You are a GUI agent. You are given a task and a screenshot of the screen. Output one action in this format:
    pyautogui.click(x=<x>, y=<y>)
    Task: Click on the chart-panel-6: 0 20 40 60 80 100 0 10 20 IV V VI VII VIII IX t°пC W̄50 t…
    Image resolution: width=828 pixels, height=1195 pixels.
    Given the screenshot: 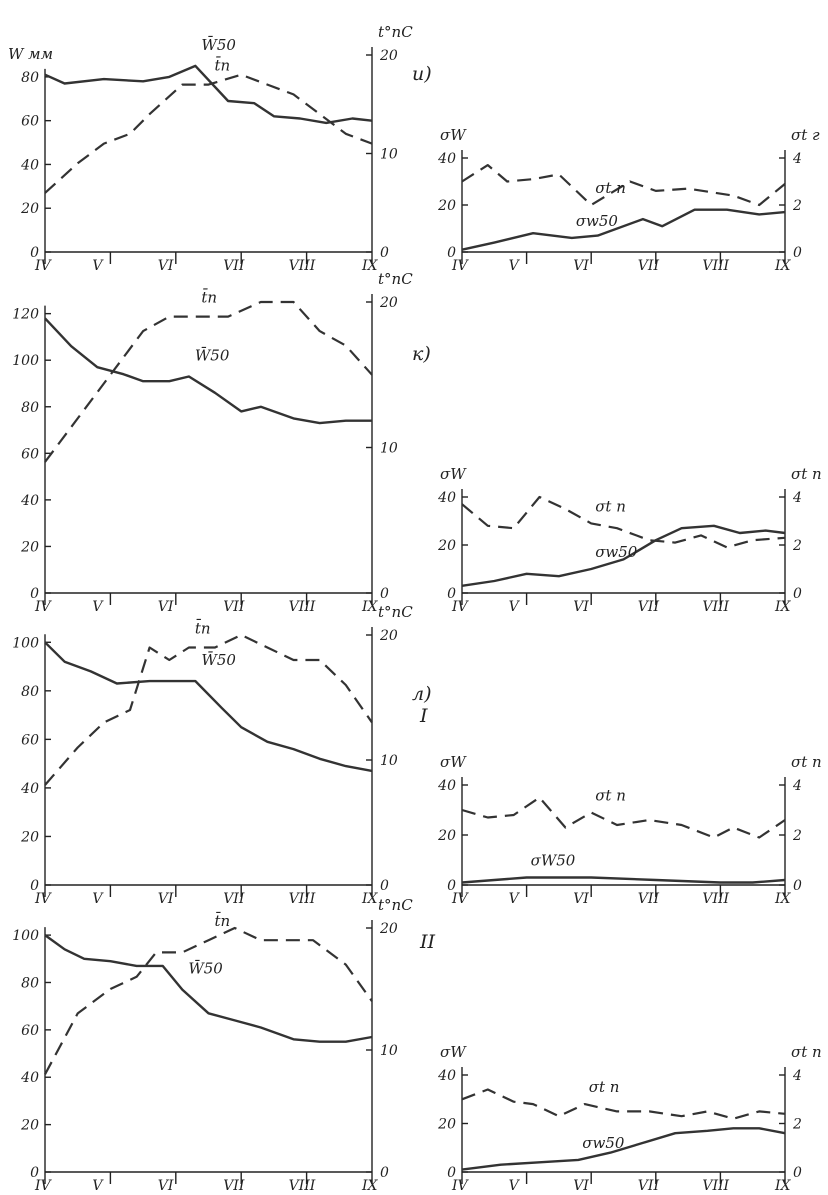 What is the action you would take?
    pyautogui.click(x=223, y=1045)
    